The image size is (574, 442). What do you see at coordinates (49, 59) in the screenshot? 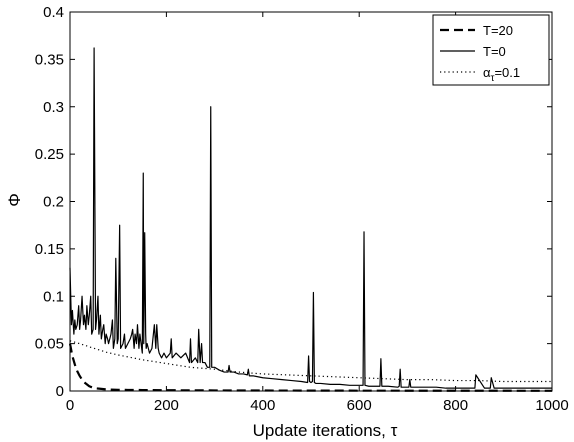
I see `y-tick-label: 0.35` at bounding box center [49, 59].